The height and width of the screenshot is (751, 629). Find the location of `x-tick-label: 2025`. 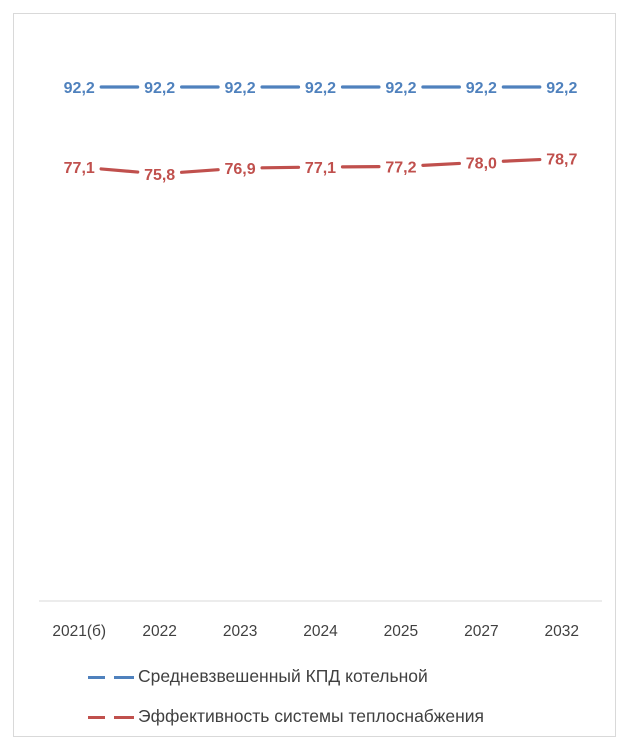

x-tick-label: 2025 is located at coordinates (401, 631).